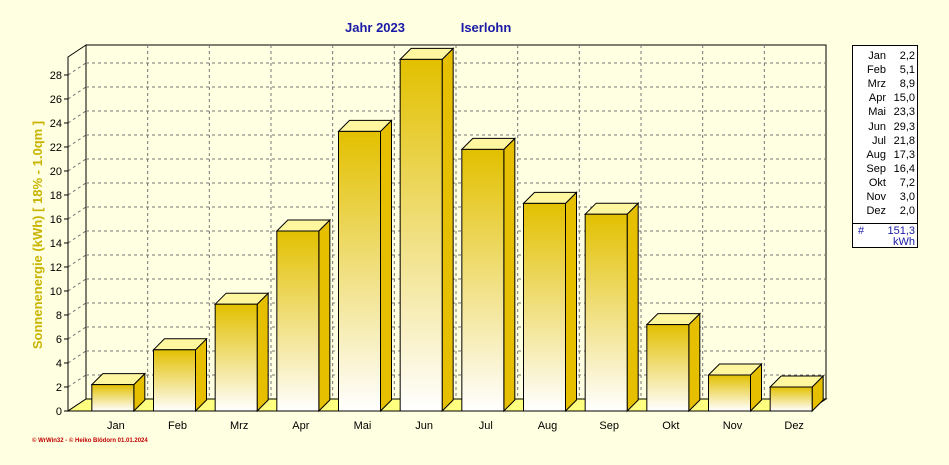 The height and width of the screenshot is (465, 949). I want to click on legend-value: 16,4, so click(904, 168).